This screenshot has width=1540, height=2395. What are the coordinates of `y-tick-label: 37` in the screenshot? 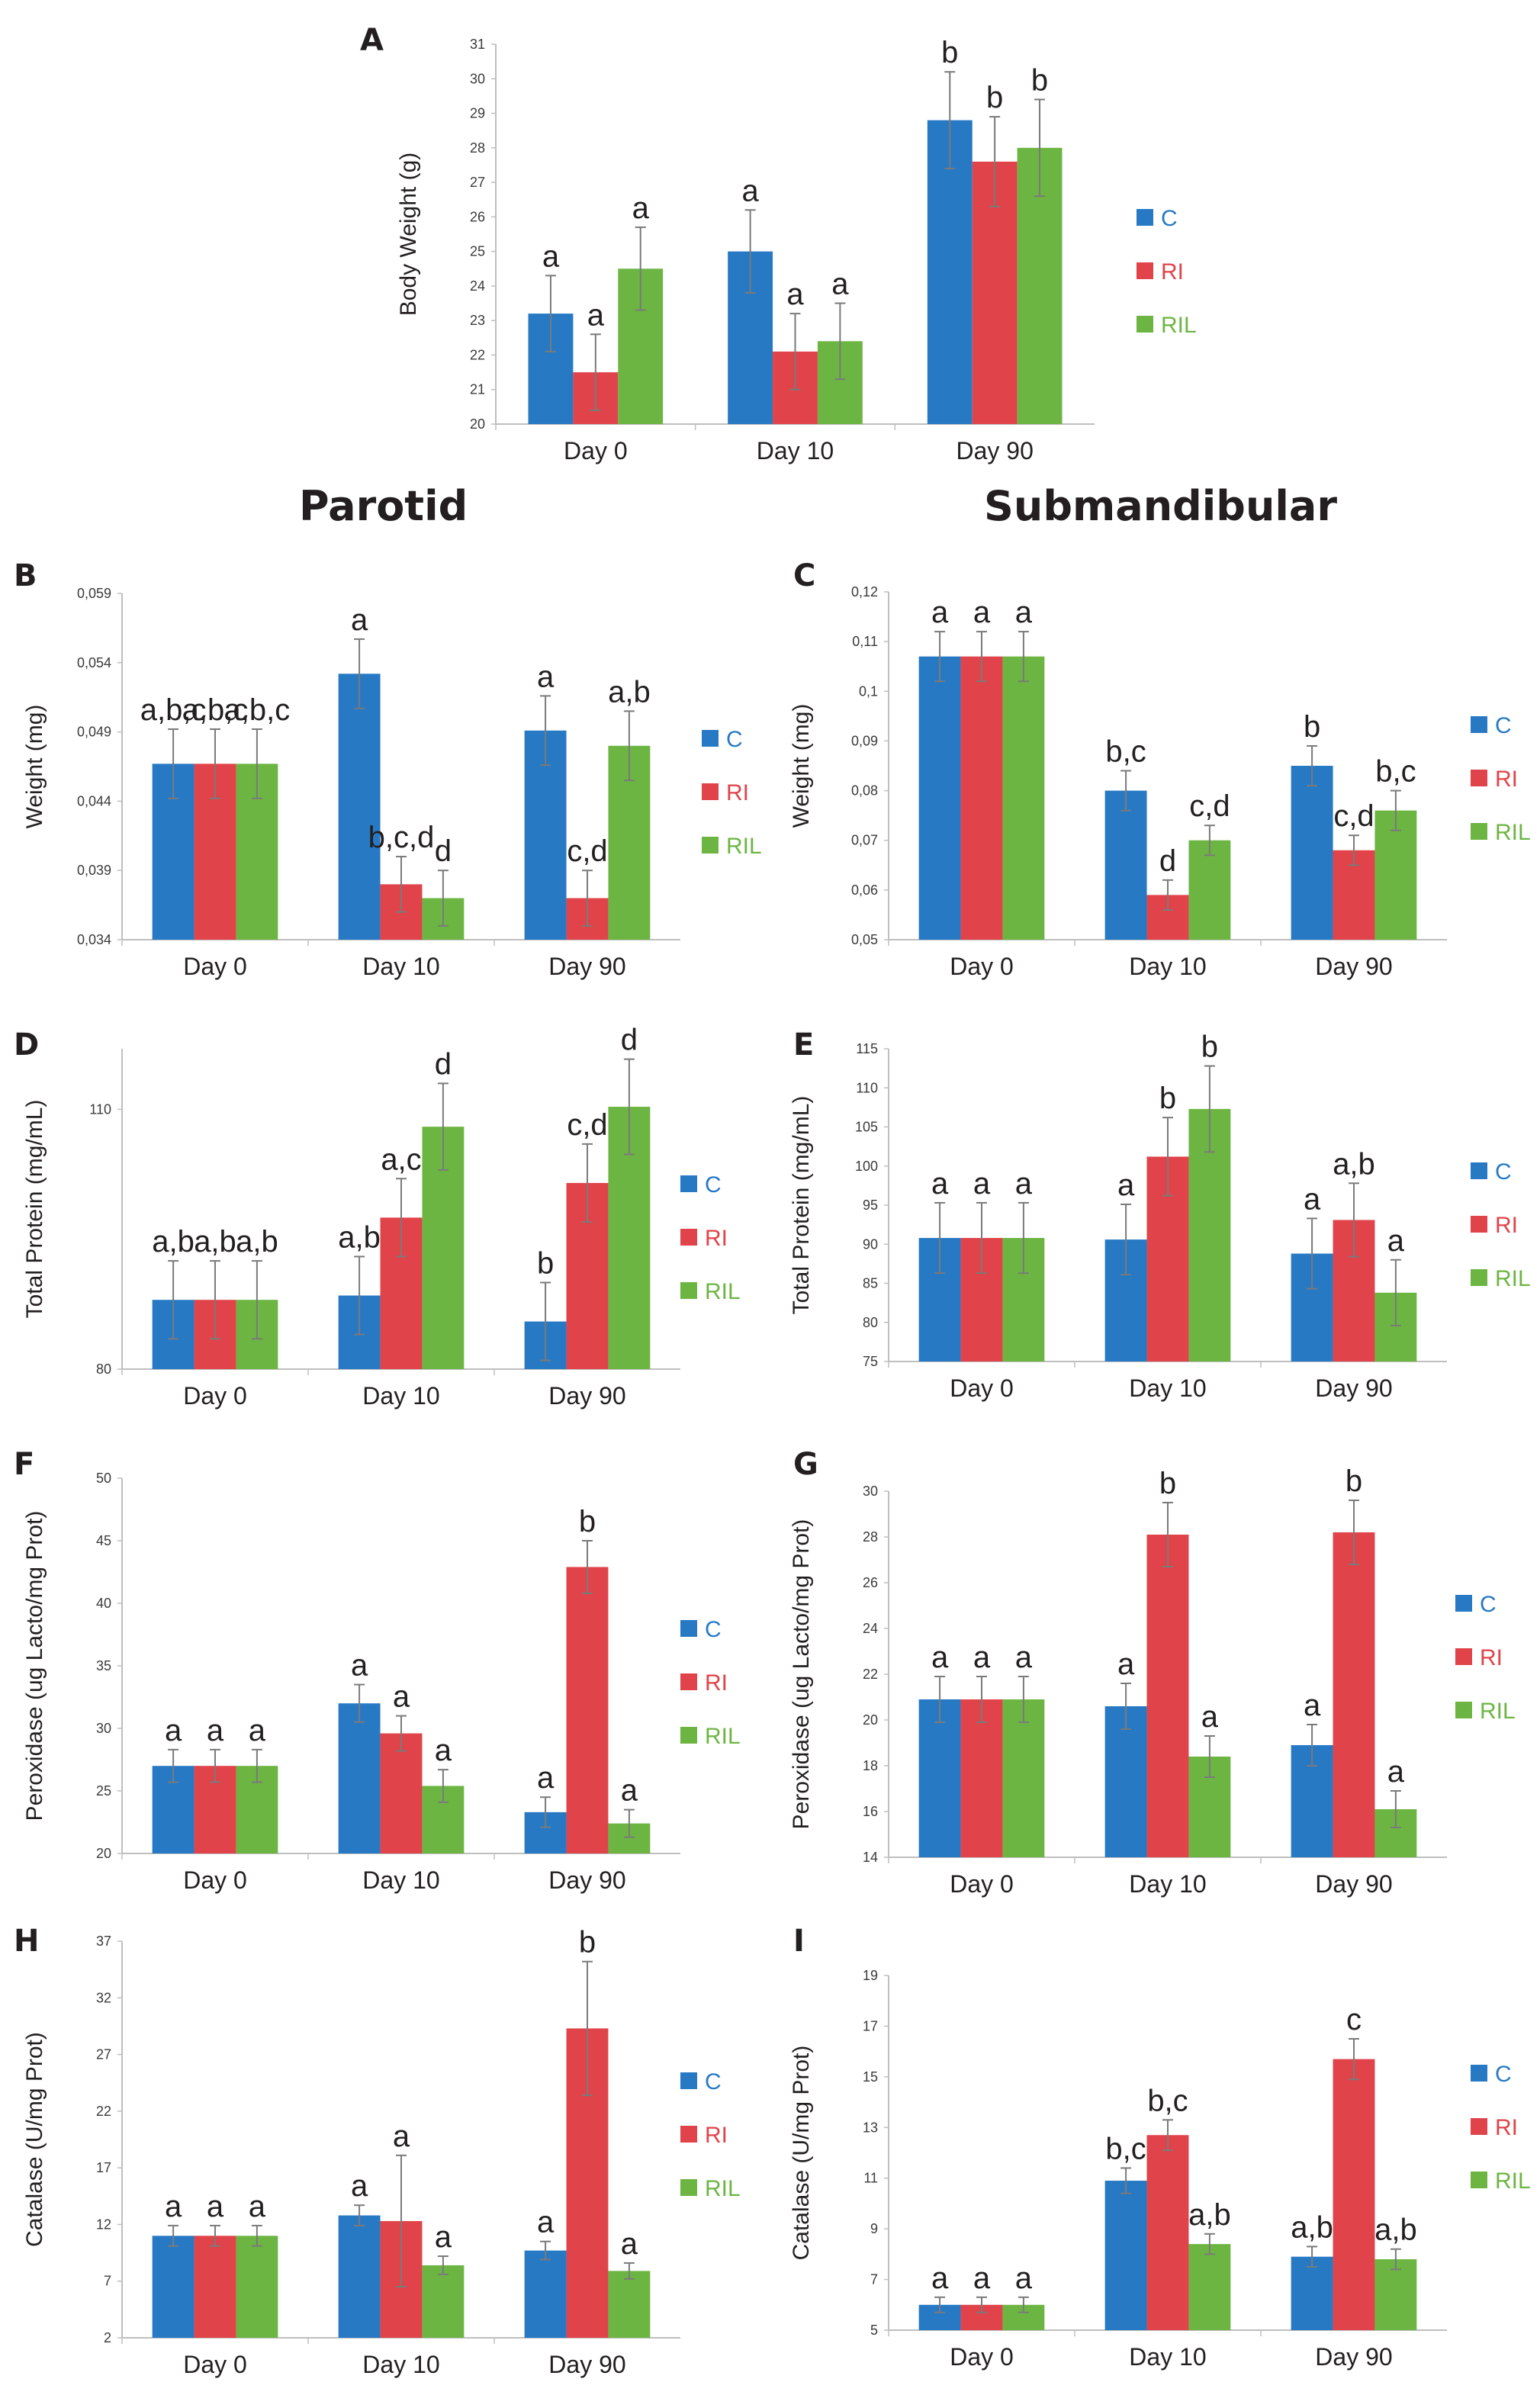 It's located at (103, 1941).